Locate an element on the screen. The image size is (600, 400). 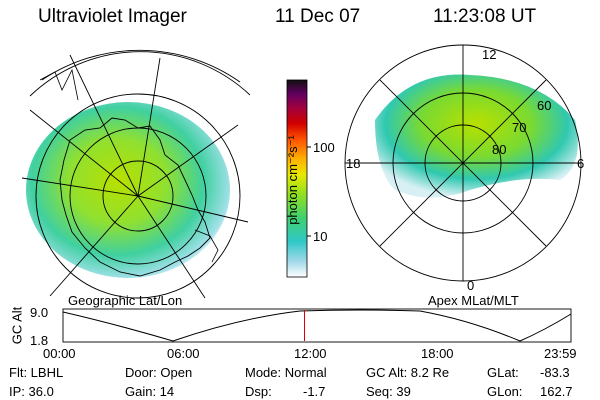
colorbar-tick-100: 100 is located at coordinates (324, 147).